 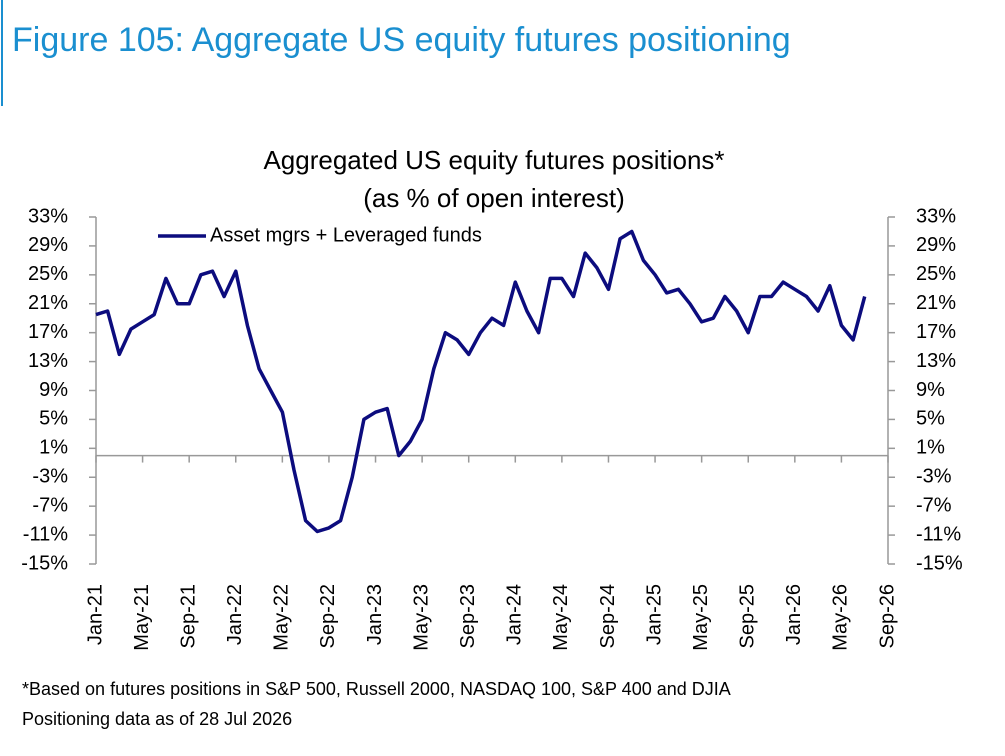 What do you see at coordinates (936, 361) in the screenshot?
I see `y2-tick-label: 13%` at bounding box center [936, 361].